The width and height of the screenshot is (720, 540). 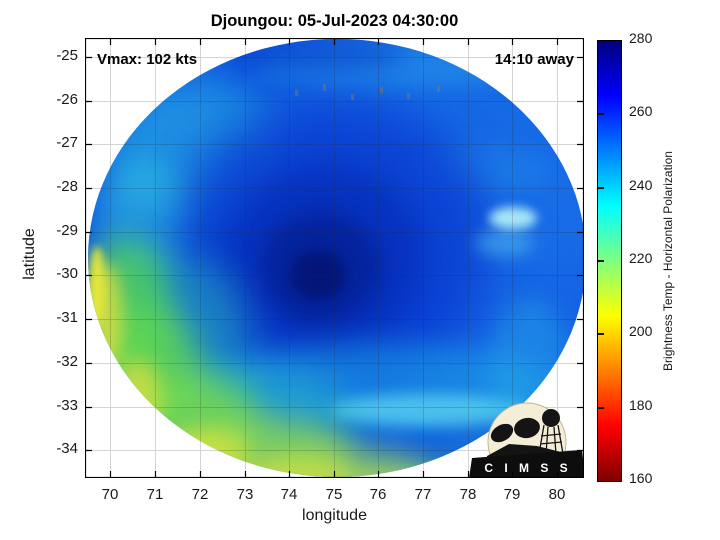 I want to click on y-axis-label: latitude, so click(x=29, y=254).